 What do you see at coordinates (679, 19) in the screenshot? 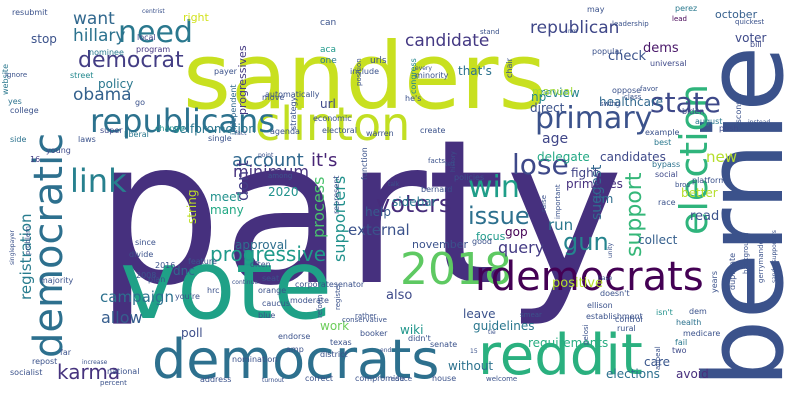
I see `cloud-word: lead` at bounding box center [679, 19].